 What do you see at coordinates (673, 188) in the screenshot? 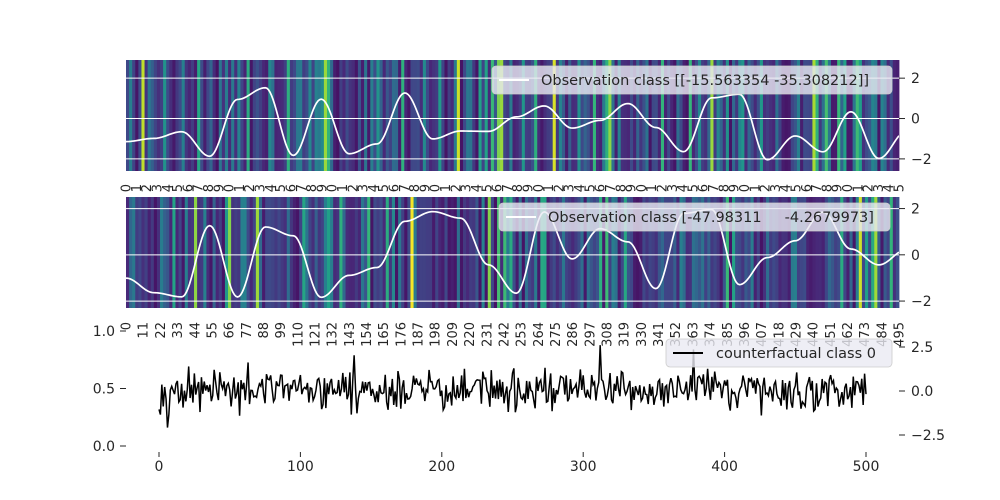
I see `x-tick-label: 3` at bounding box center [673, 188].